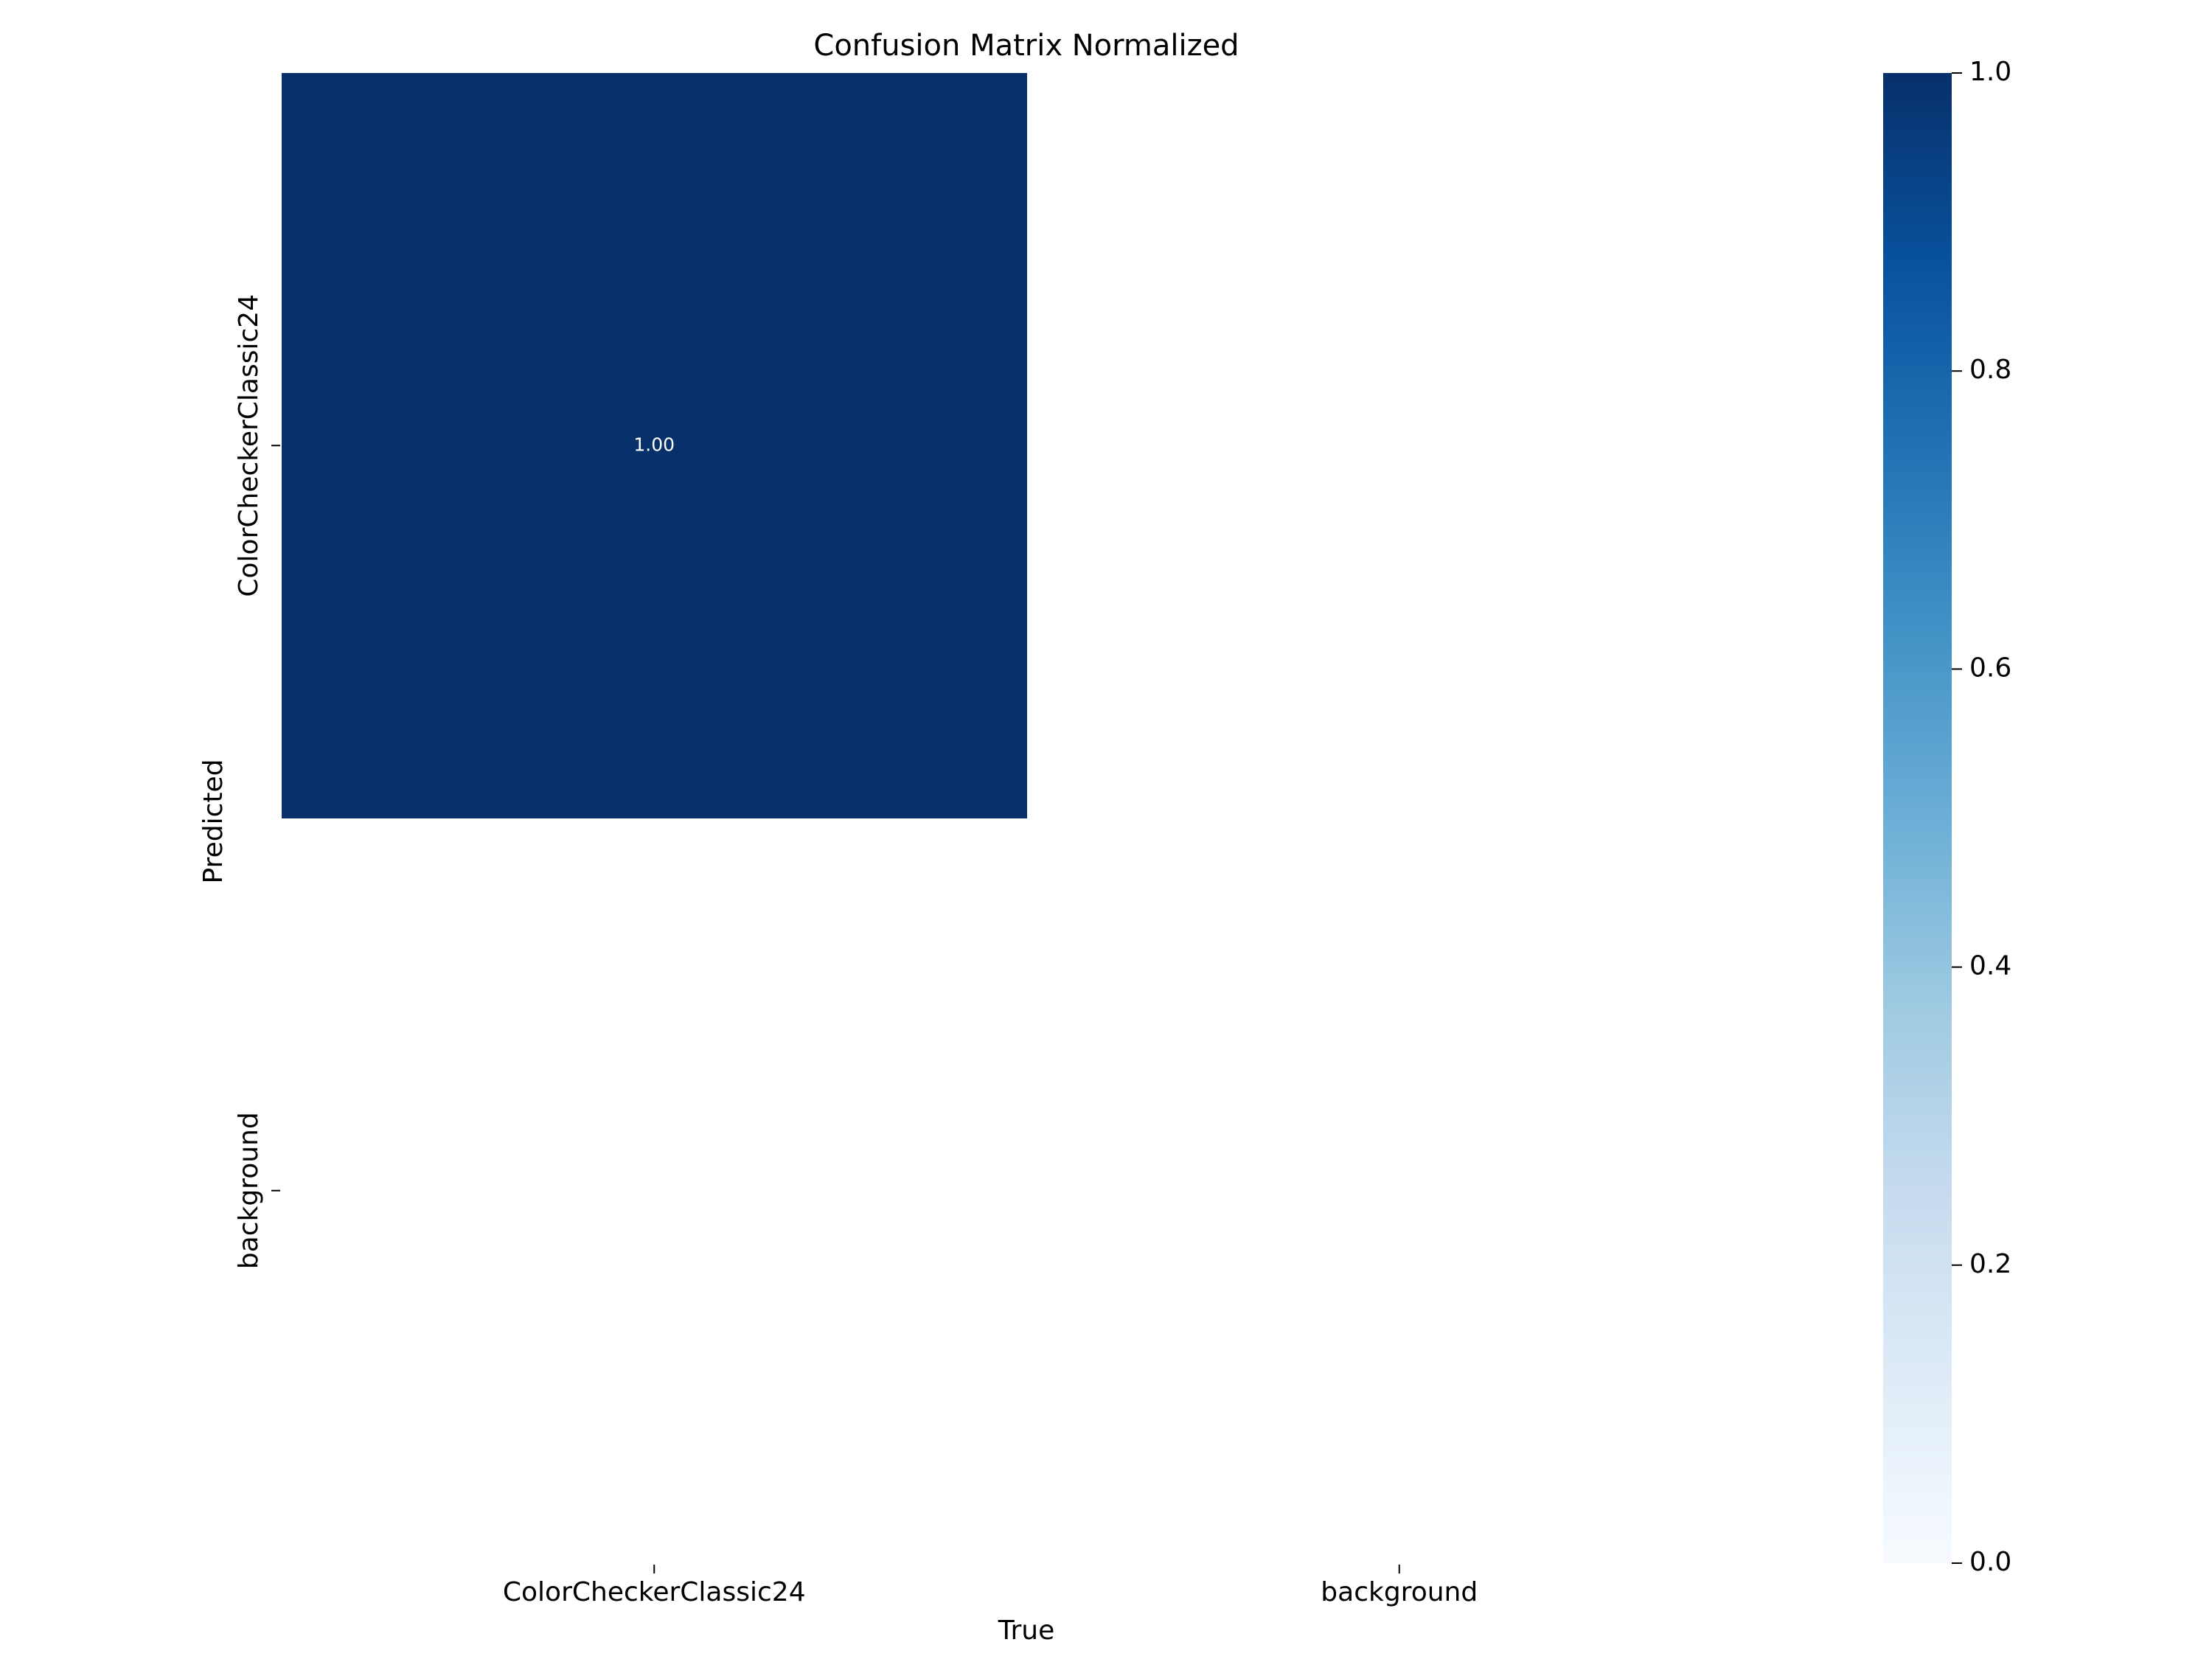 The width and height of the screenshot is (2212, 1659). Describe the element at coordinates (1990, 1562) in the screenshot. I see `colorbar-tick-label: 0.0` at that location.